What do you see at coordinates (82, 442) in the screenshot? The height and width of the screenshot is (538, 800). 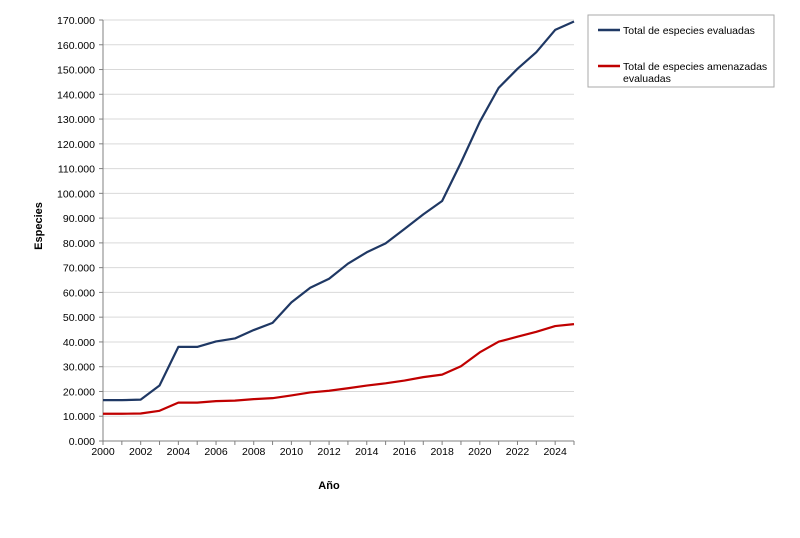 I see `y-tick-label: 0.000` at bounding box center [82, 442].